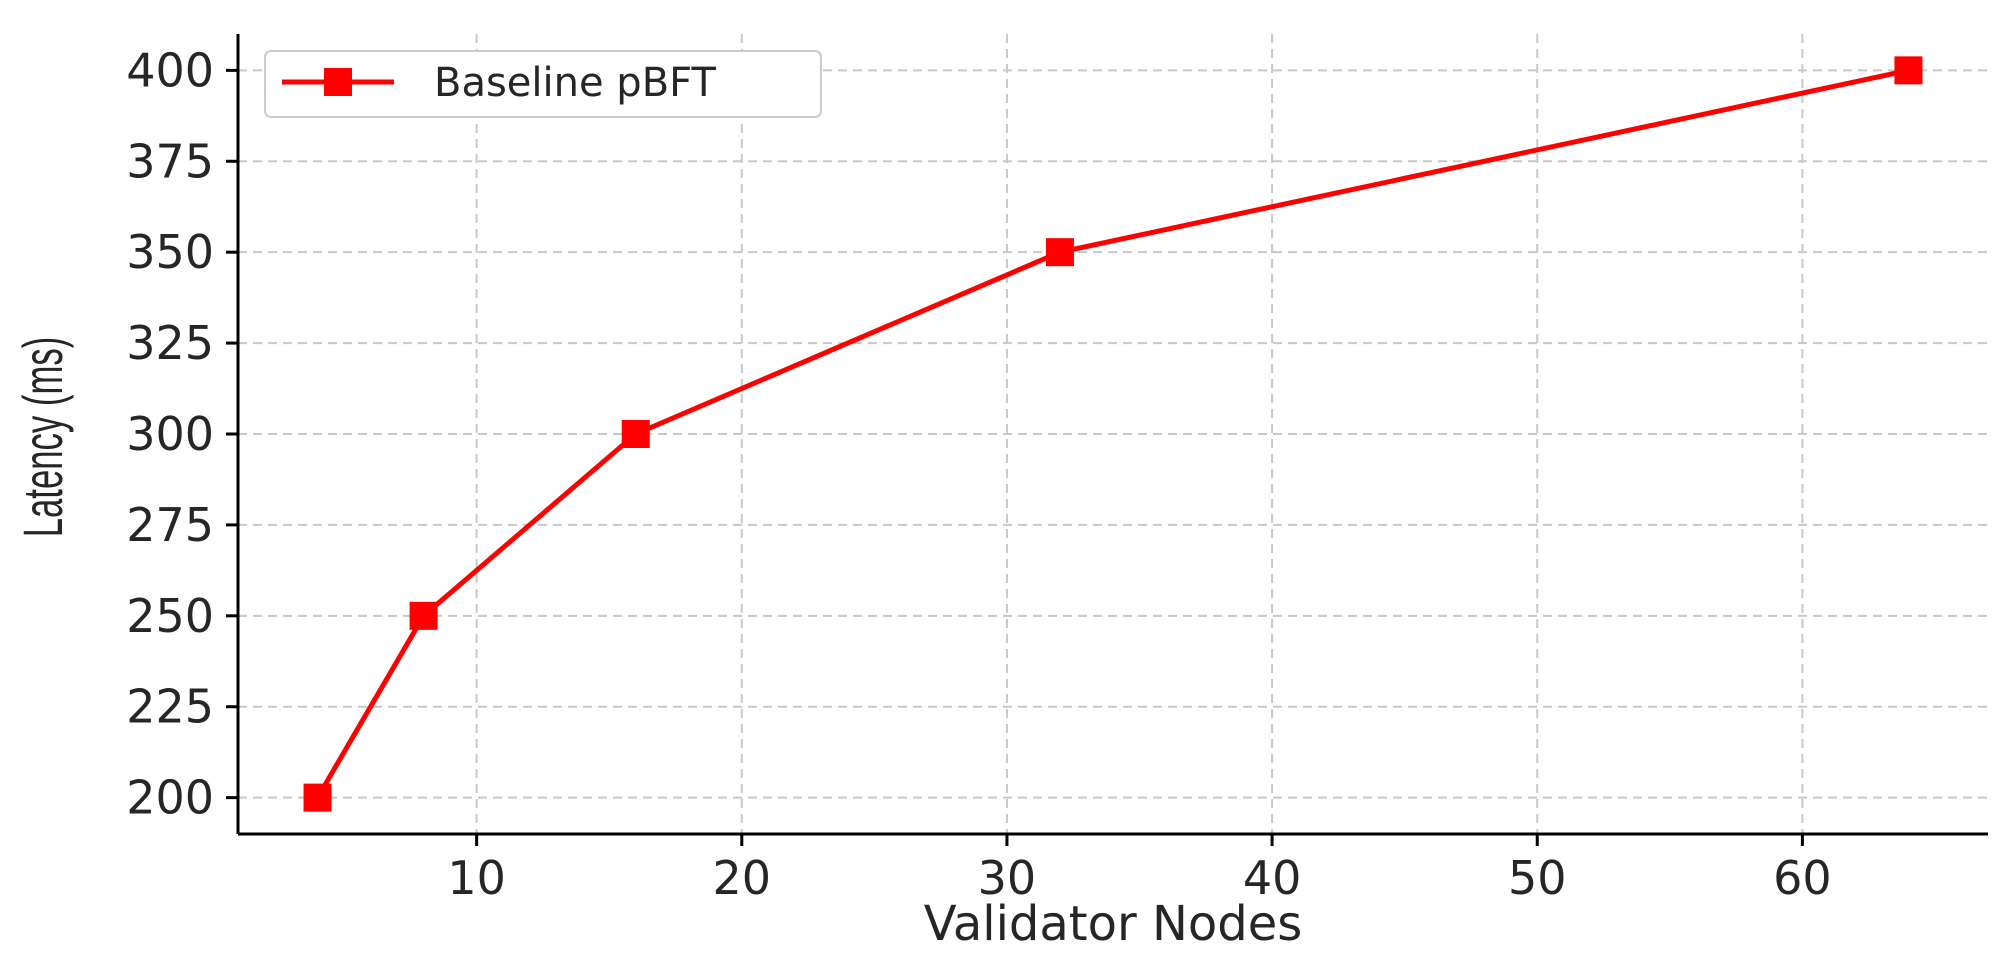 This screenshot has height=966, width=2009. What do you see at coordinates (1007, 878) in the screenshot?
I see `x-tick-label: 30` at bounding box center [1007, 878].